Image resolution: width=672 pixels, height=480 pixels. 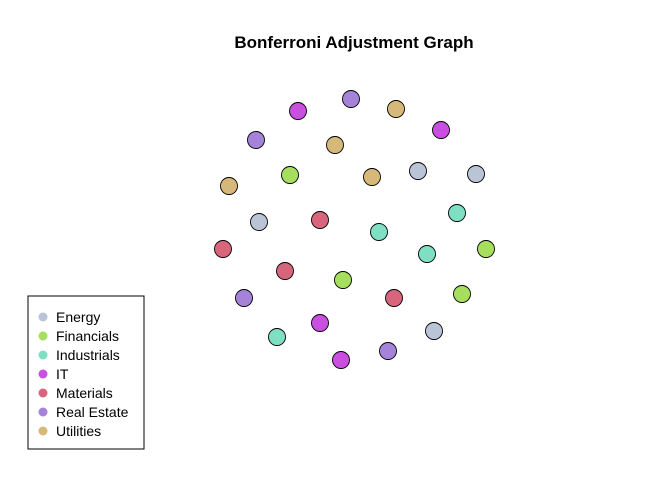 I want to click on legend-item-utilities: Utilities, so click(x=69, y=431).